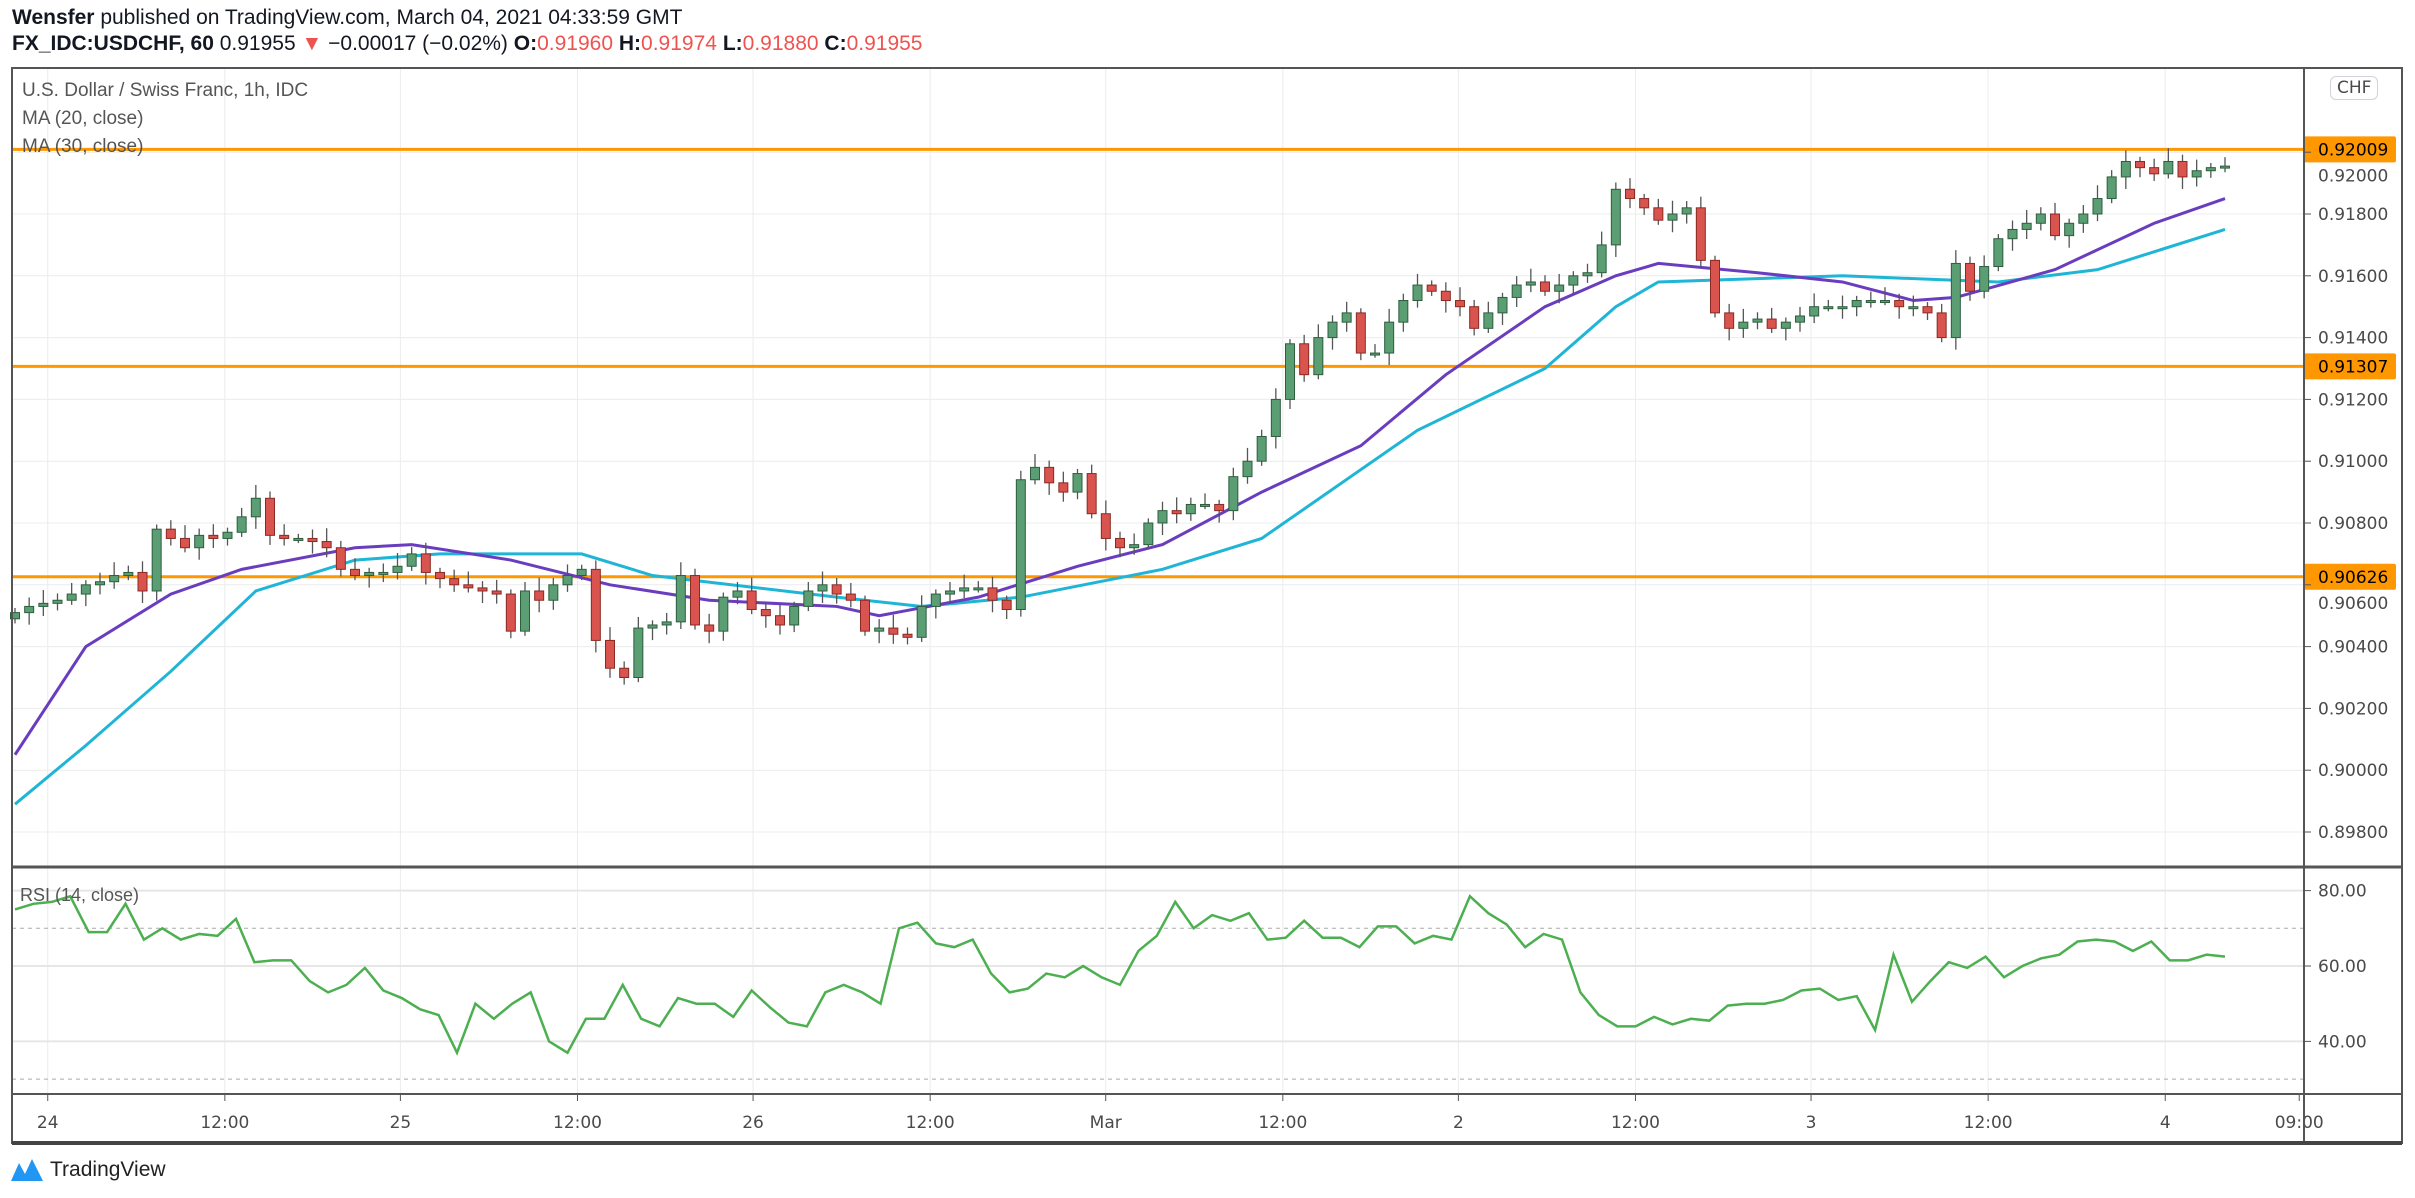 The image size is (2415, 1198). What do you see at coordinates (732, 43) in the screenshot?
I see `low-label: L:` at bounding box center [732, 43].